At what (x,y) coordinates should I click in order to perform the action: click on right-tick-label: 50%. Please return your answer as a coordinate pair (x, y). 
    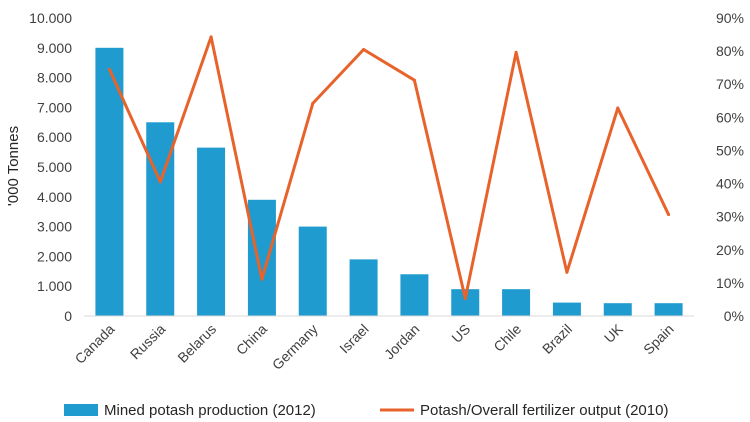
    Looking at the image, I should click on (730, 150).